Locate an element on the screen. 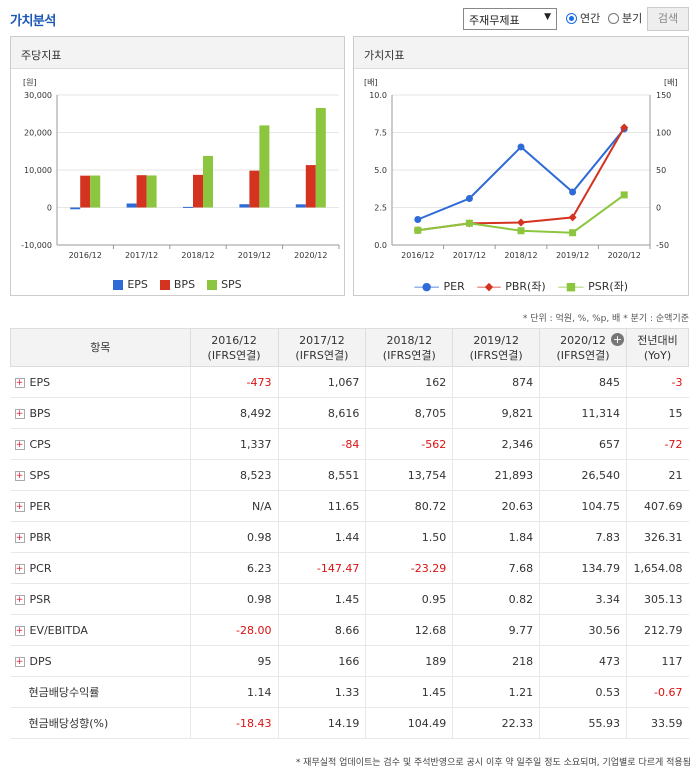  table-cell: 0.95 is located at coordinates (409, 599).